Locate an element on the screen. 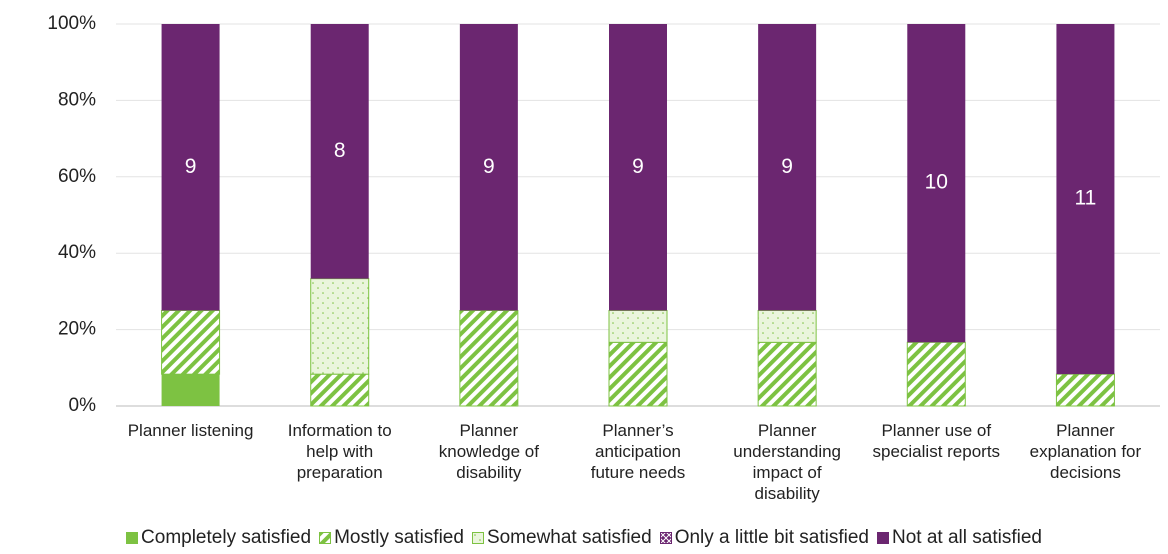  legend-label: Mostly satisfied is located at coordinates (399, 537).